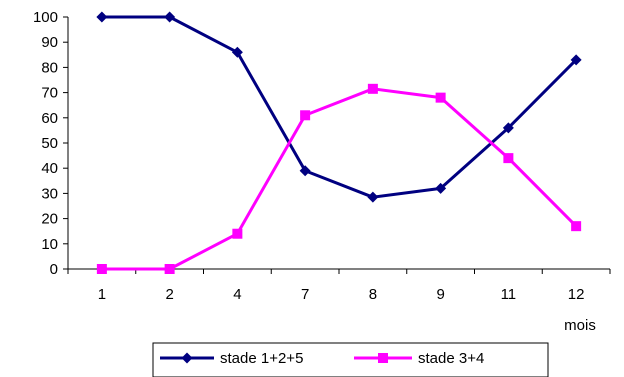 The height and width of the screenshot is (377, 624). I want to click on y-tick-label: 90, so click(49, 42).